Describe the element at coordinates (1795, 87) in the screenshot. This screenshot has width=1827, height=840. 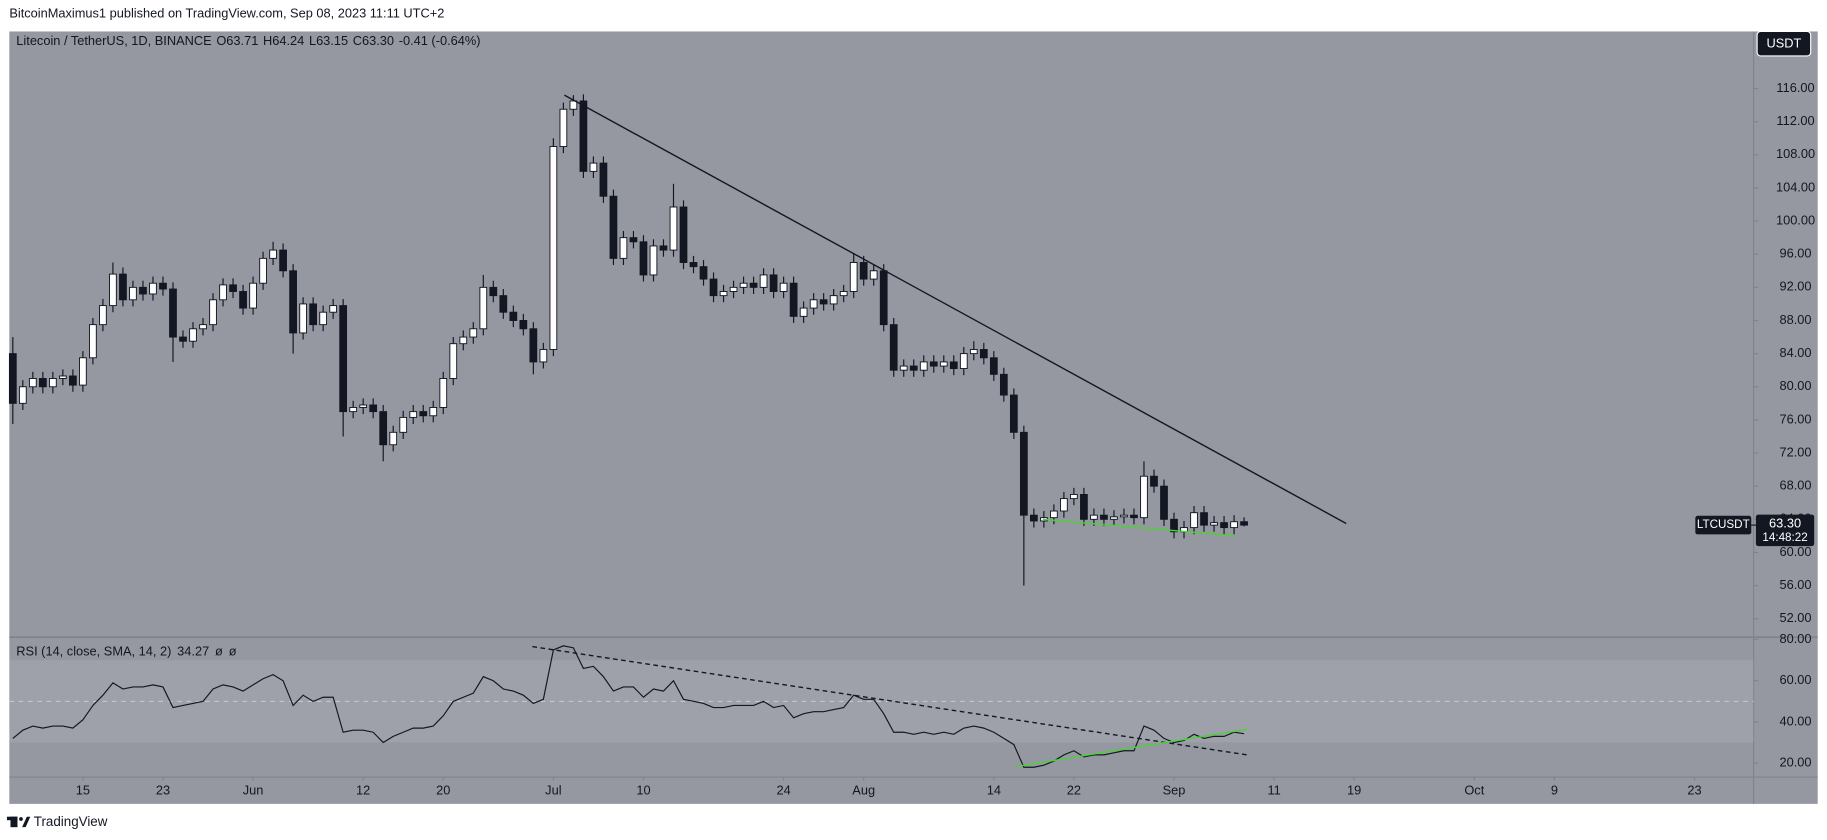
I see `y-tick-label: 116.00` at that location.